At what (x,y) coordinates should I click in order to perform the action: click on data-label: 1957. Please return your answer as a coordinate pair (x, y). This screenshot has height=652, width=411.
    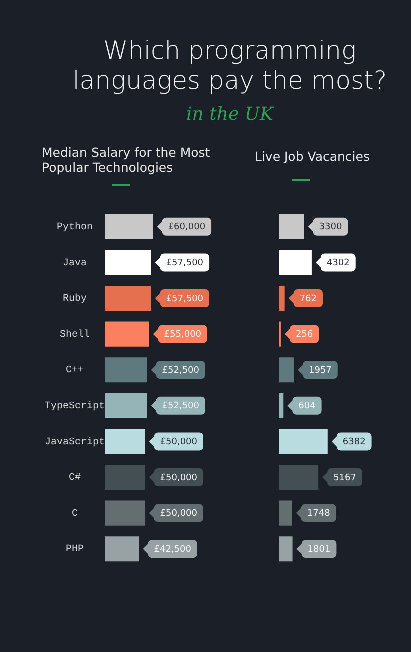
    Looking at the image, I should click on (320, 371).